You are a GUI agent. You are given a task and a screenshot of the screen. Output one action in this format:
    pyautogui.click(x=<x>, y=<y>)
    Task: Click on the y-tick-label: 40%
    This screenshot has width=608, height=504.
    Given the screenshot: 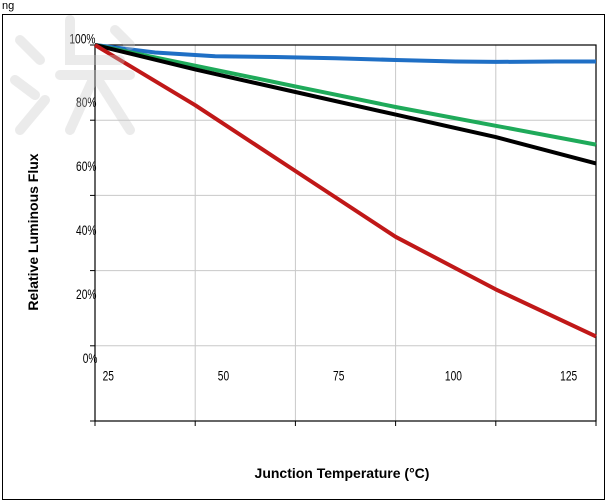 What is the action you would take?
    pyautogui.click(x=86, y=231)
    